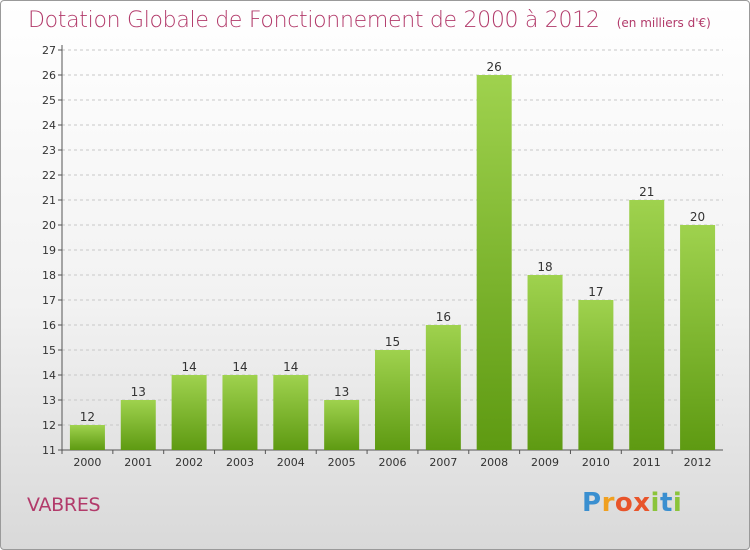  What do you see at coordinates (49, 450) in the screenshot?
I see `y-tick-label: 11` at bounding box center [49, 450].